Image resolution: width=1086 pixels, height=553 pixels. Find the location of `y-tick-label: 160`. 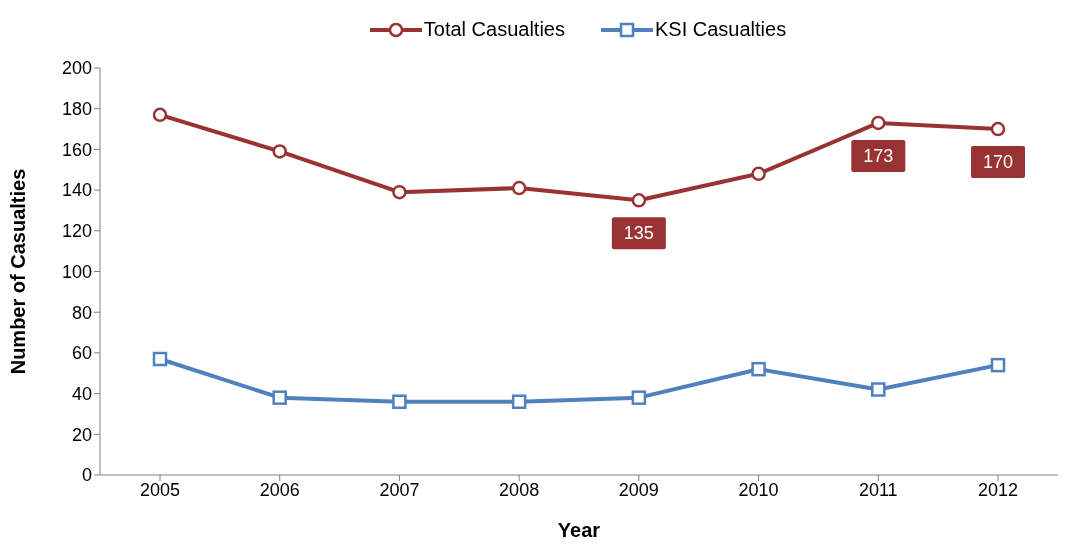

y-tick-label: 160 is located at coordinates (76, 149).